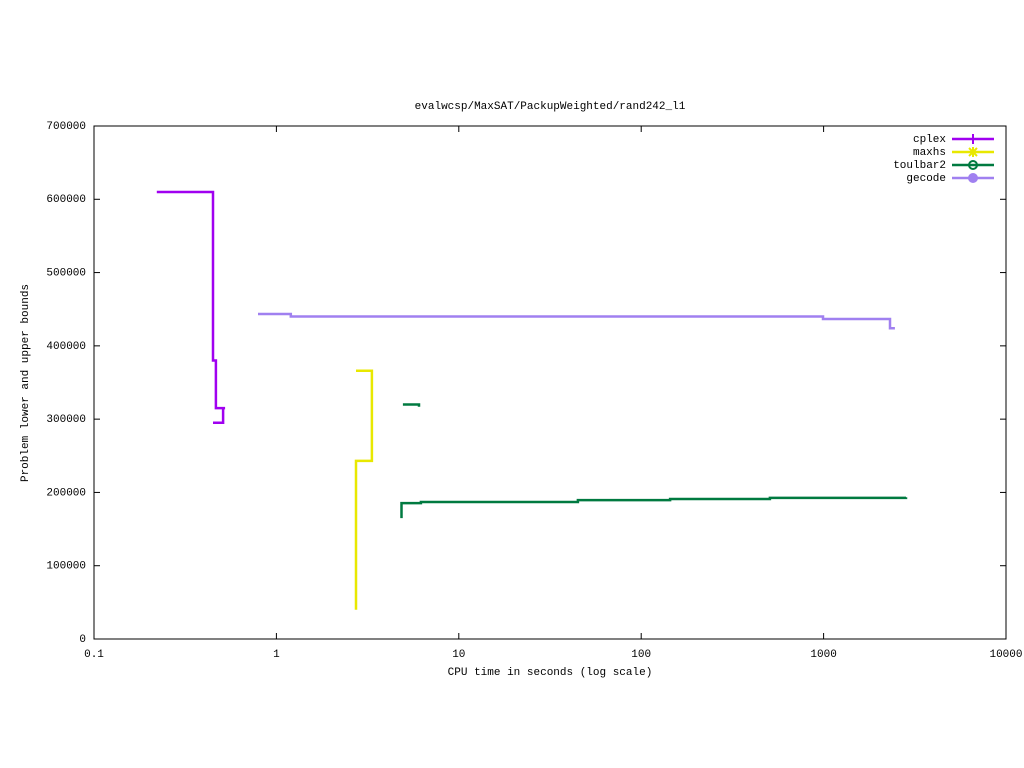  I want to click on legend-label: cplex, so click(929, 140).